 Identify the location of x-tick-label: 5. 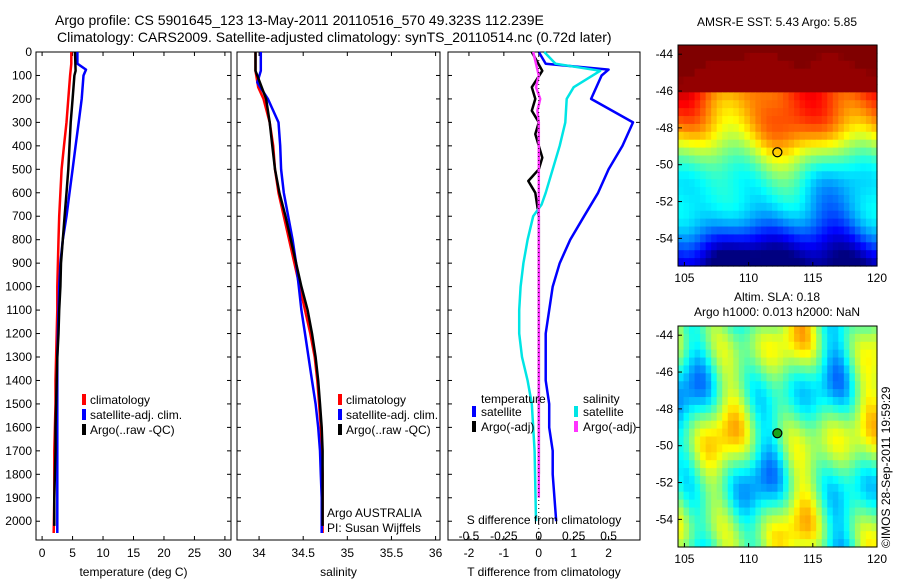
(72, 553).